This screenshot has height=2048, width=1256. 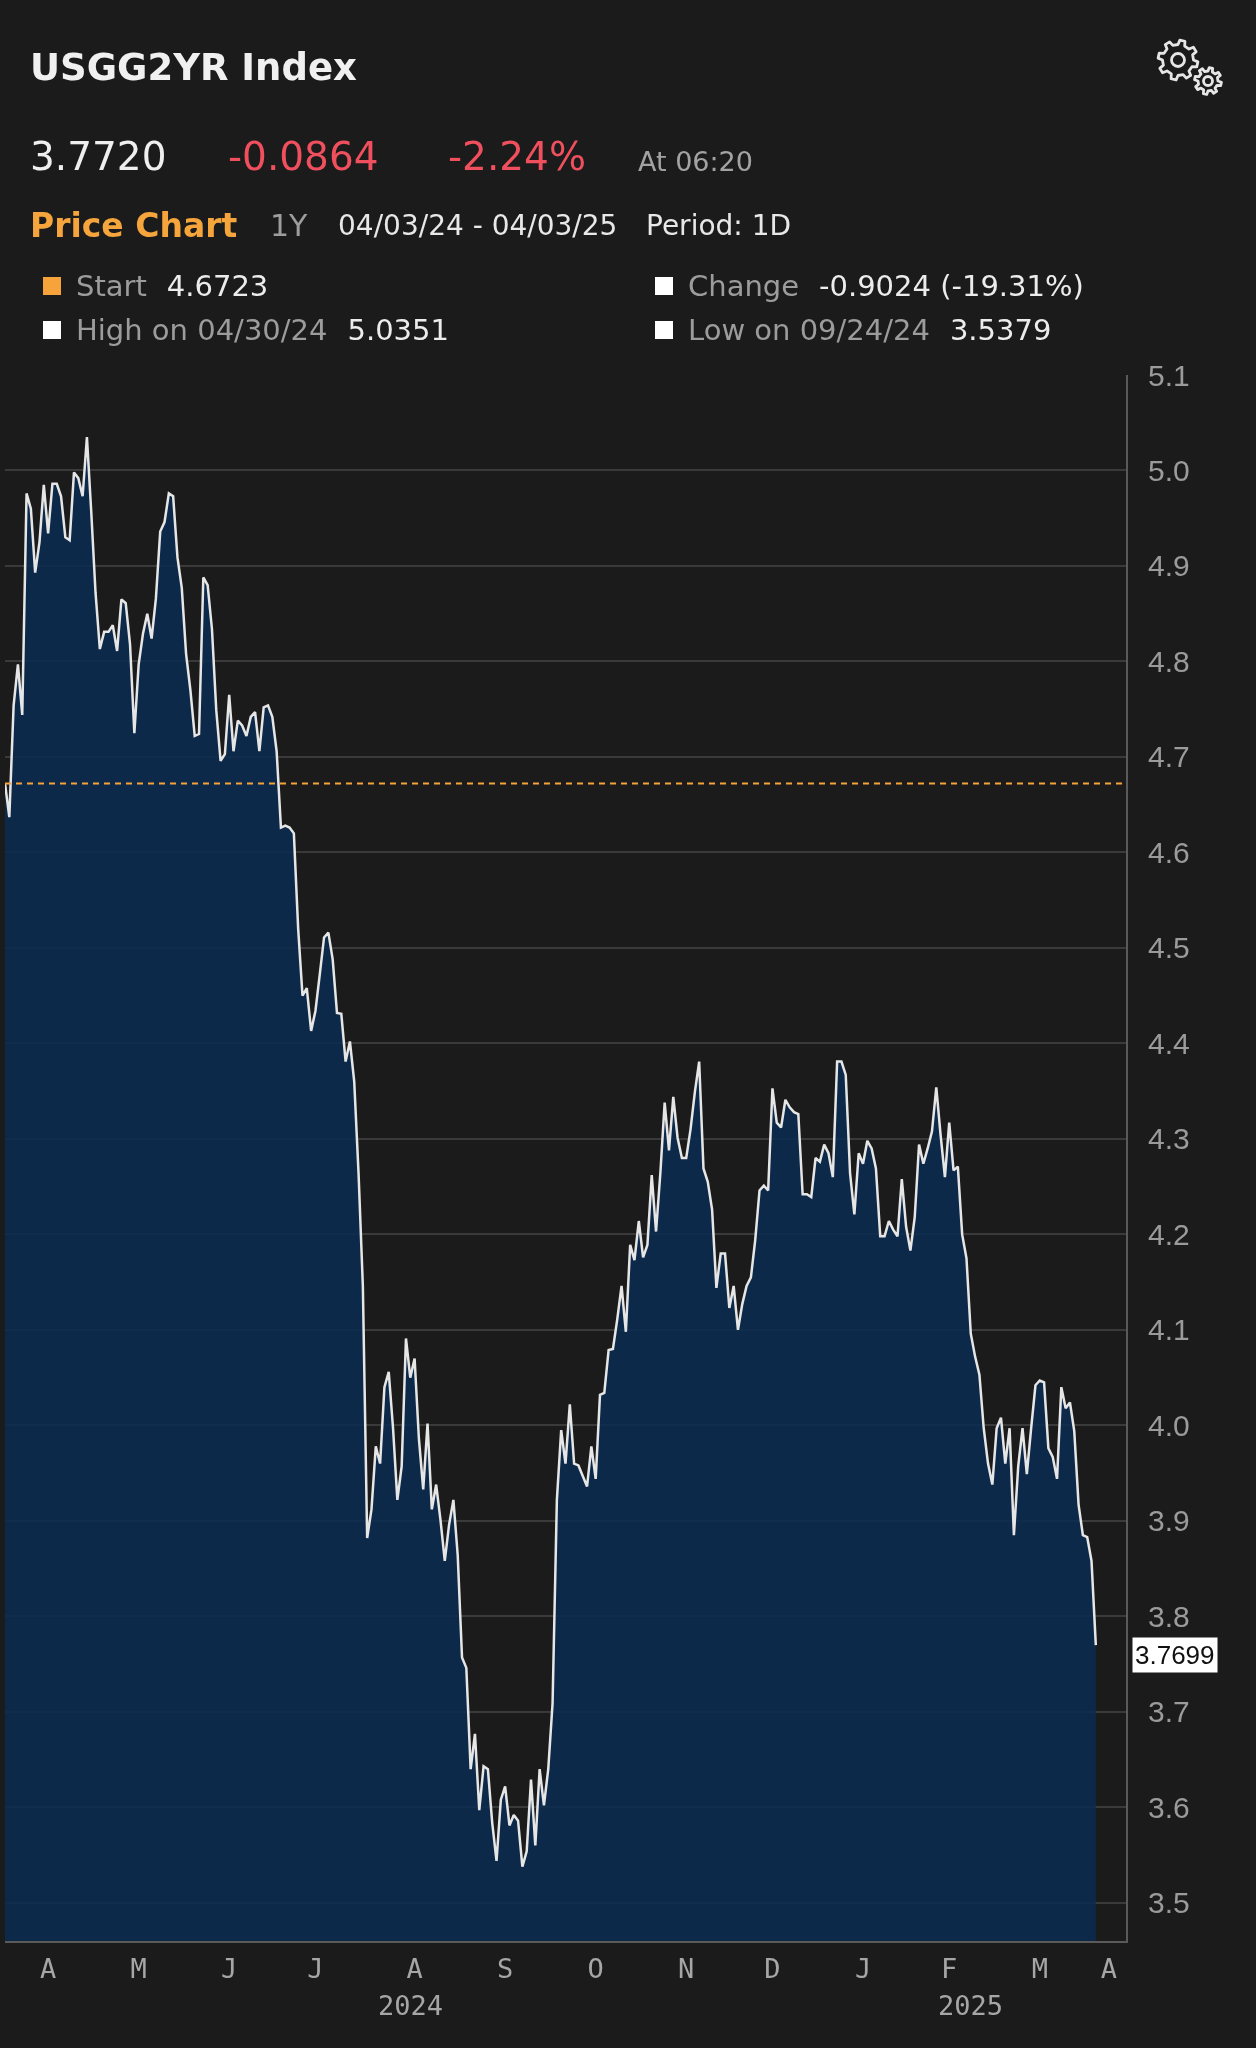 What do you see at coordinates (772, 1969) in the screenshot?
I see `x-tick-label: D` at bounding box center [772, 1969].